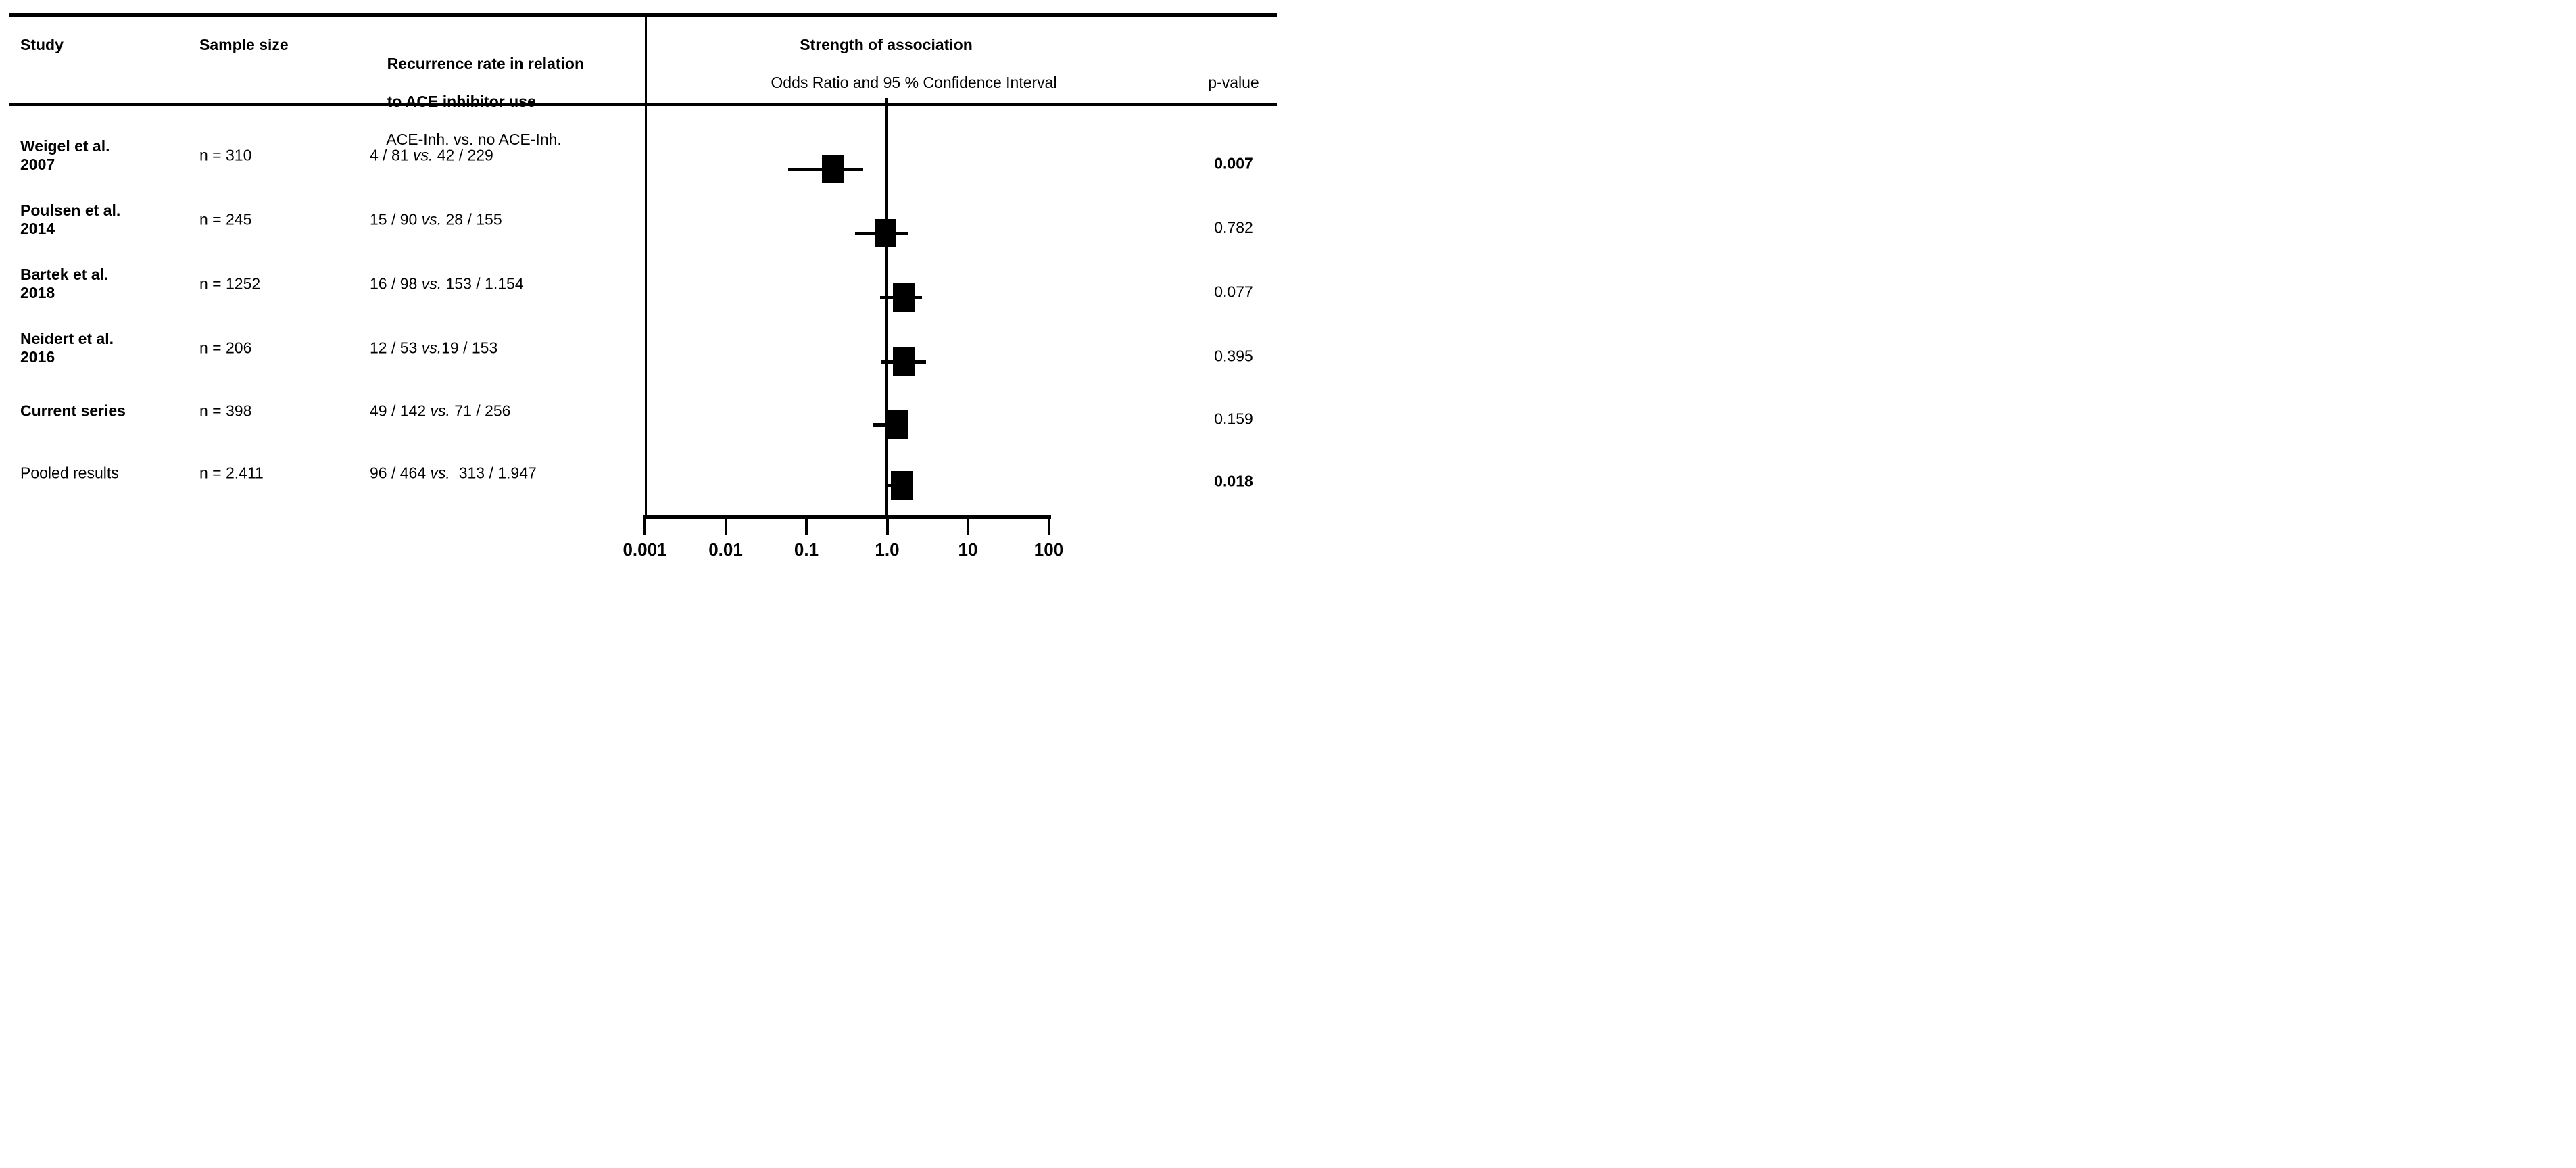  Describe the element at coordinates (244, 44) in the screenshot. I see `column-header-sample-size: Sample size` at that location.